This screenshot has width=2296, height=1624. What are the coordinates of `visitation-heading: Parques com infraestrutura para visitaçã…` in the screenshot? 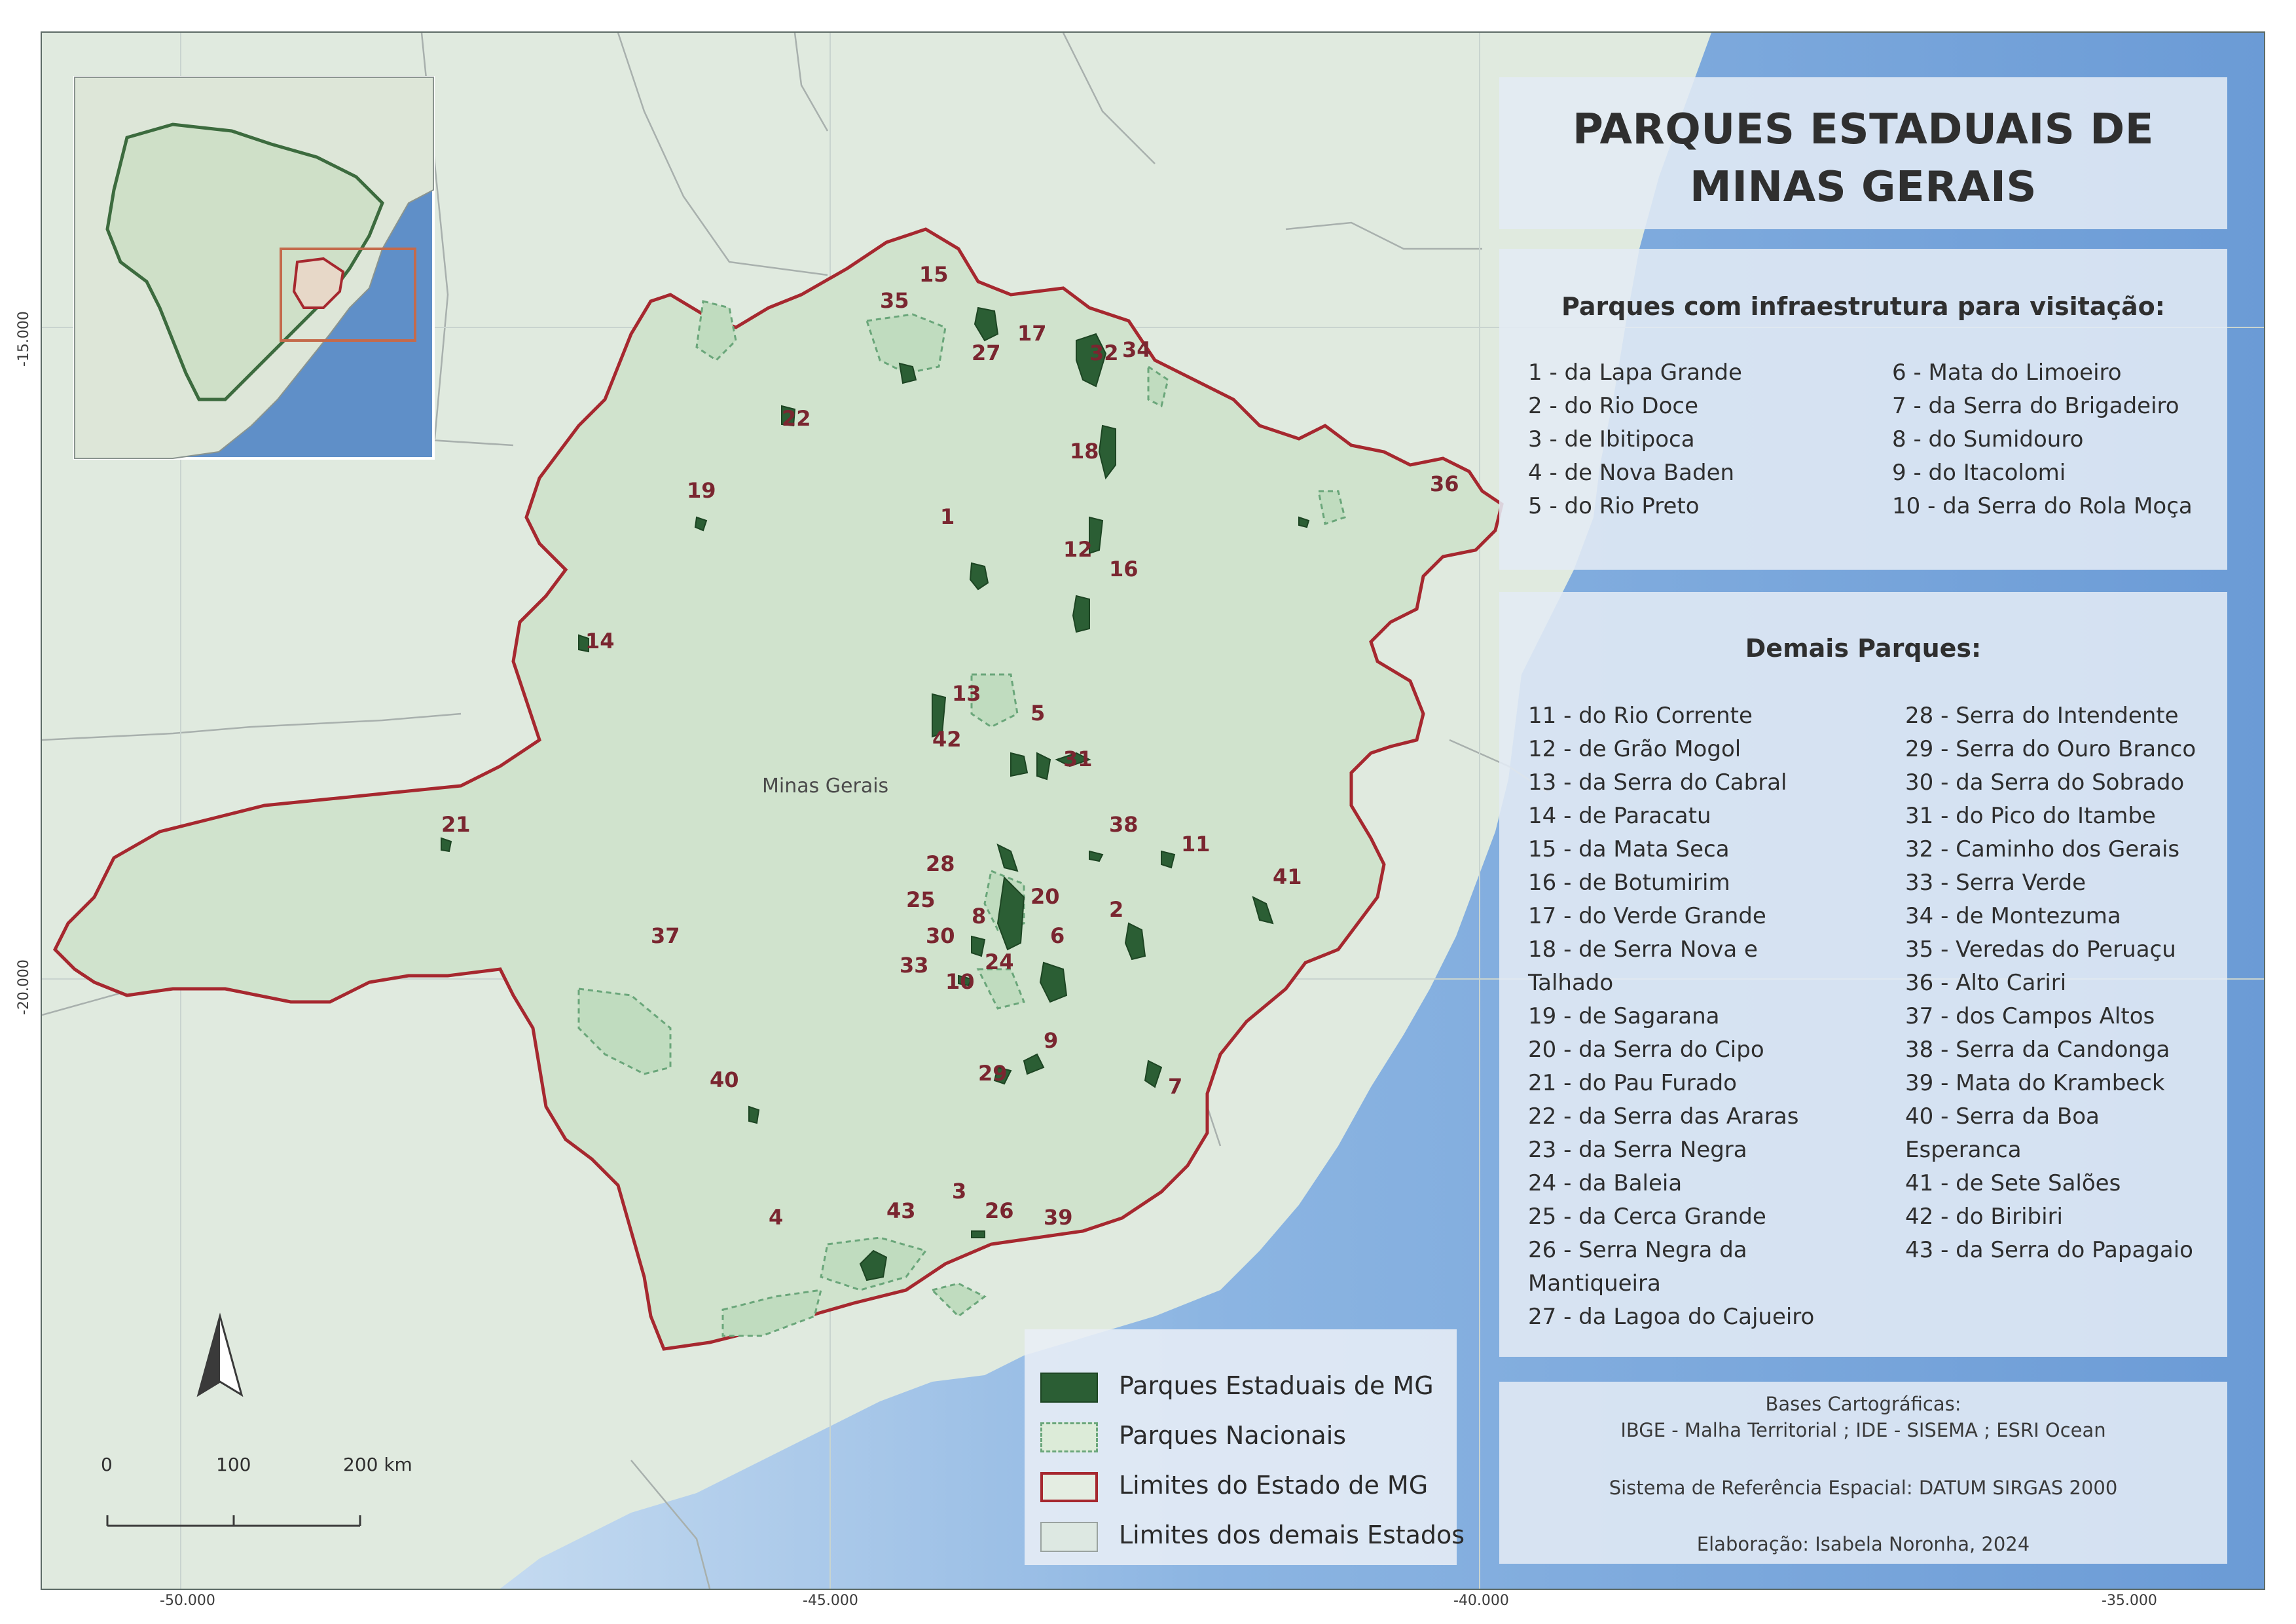 It's located at (1863, 306).